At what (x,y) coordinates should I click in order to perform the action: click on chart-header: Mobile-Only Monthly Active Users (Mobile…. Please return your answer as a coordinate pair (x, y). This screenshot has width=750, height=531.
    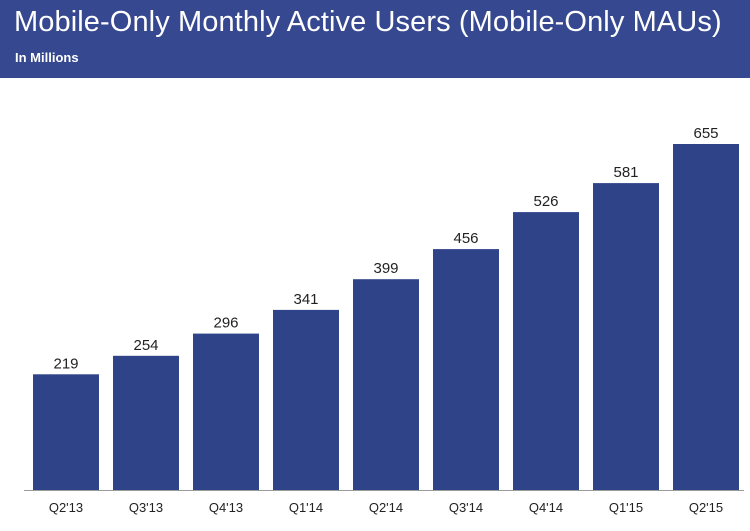
    Looking at the image, I should click on (375, 39).